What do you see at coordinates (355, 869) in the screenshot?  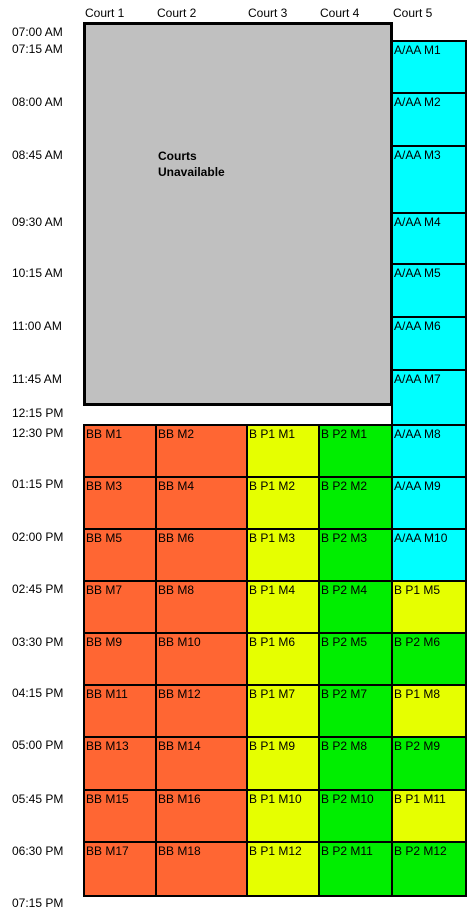 I see `match-cell: B P2 M11` at bounding box center [355, 869].